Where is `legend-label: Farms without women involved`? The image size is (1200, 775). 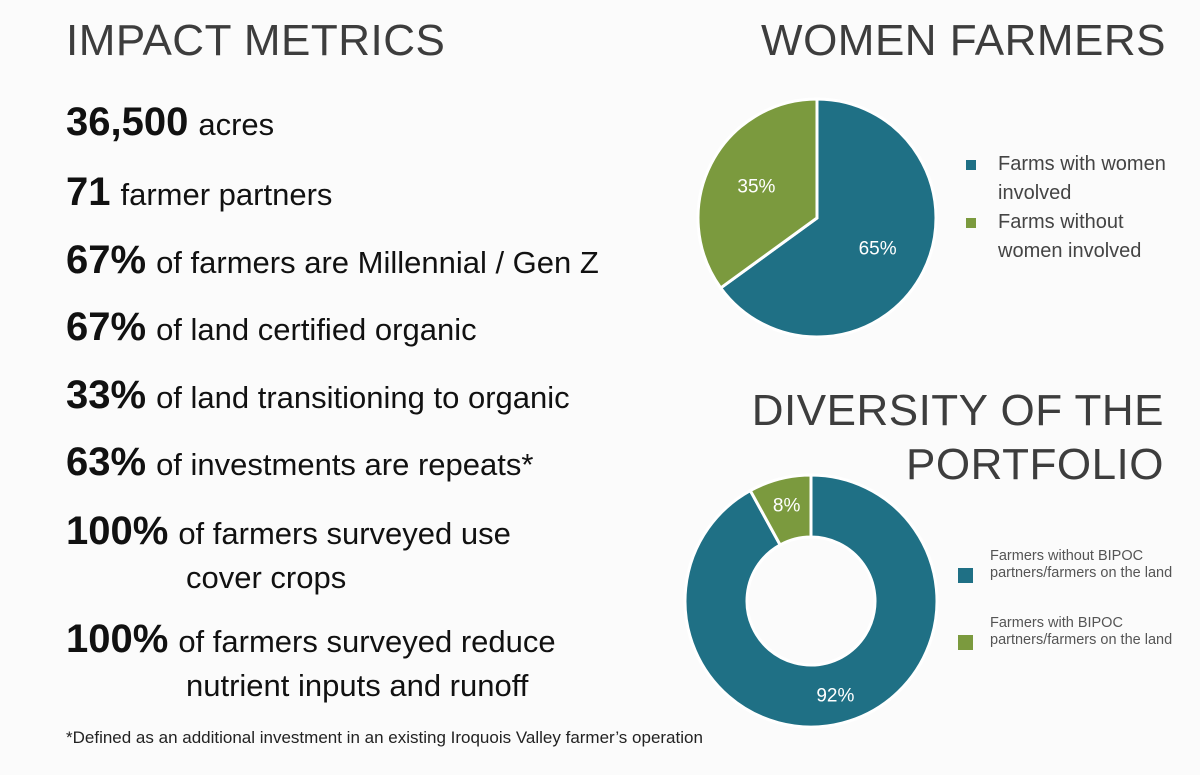
legend-label: Farms without women involved is located at coordinates (1070, 236).